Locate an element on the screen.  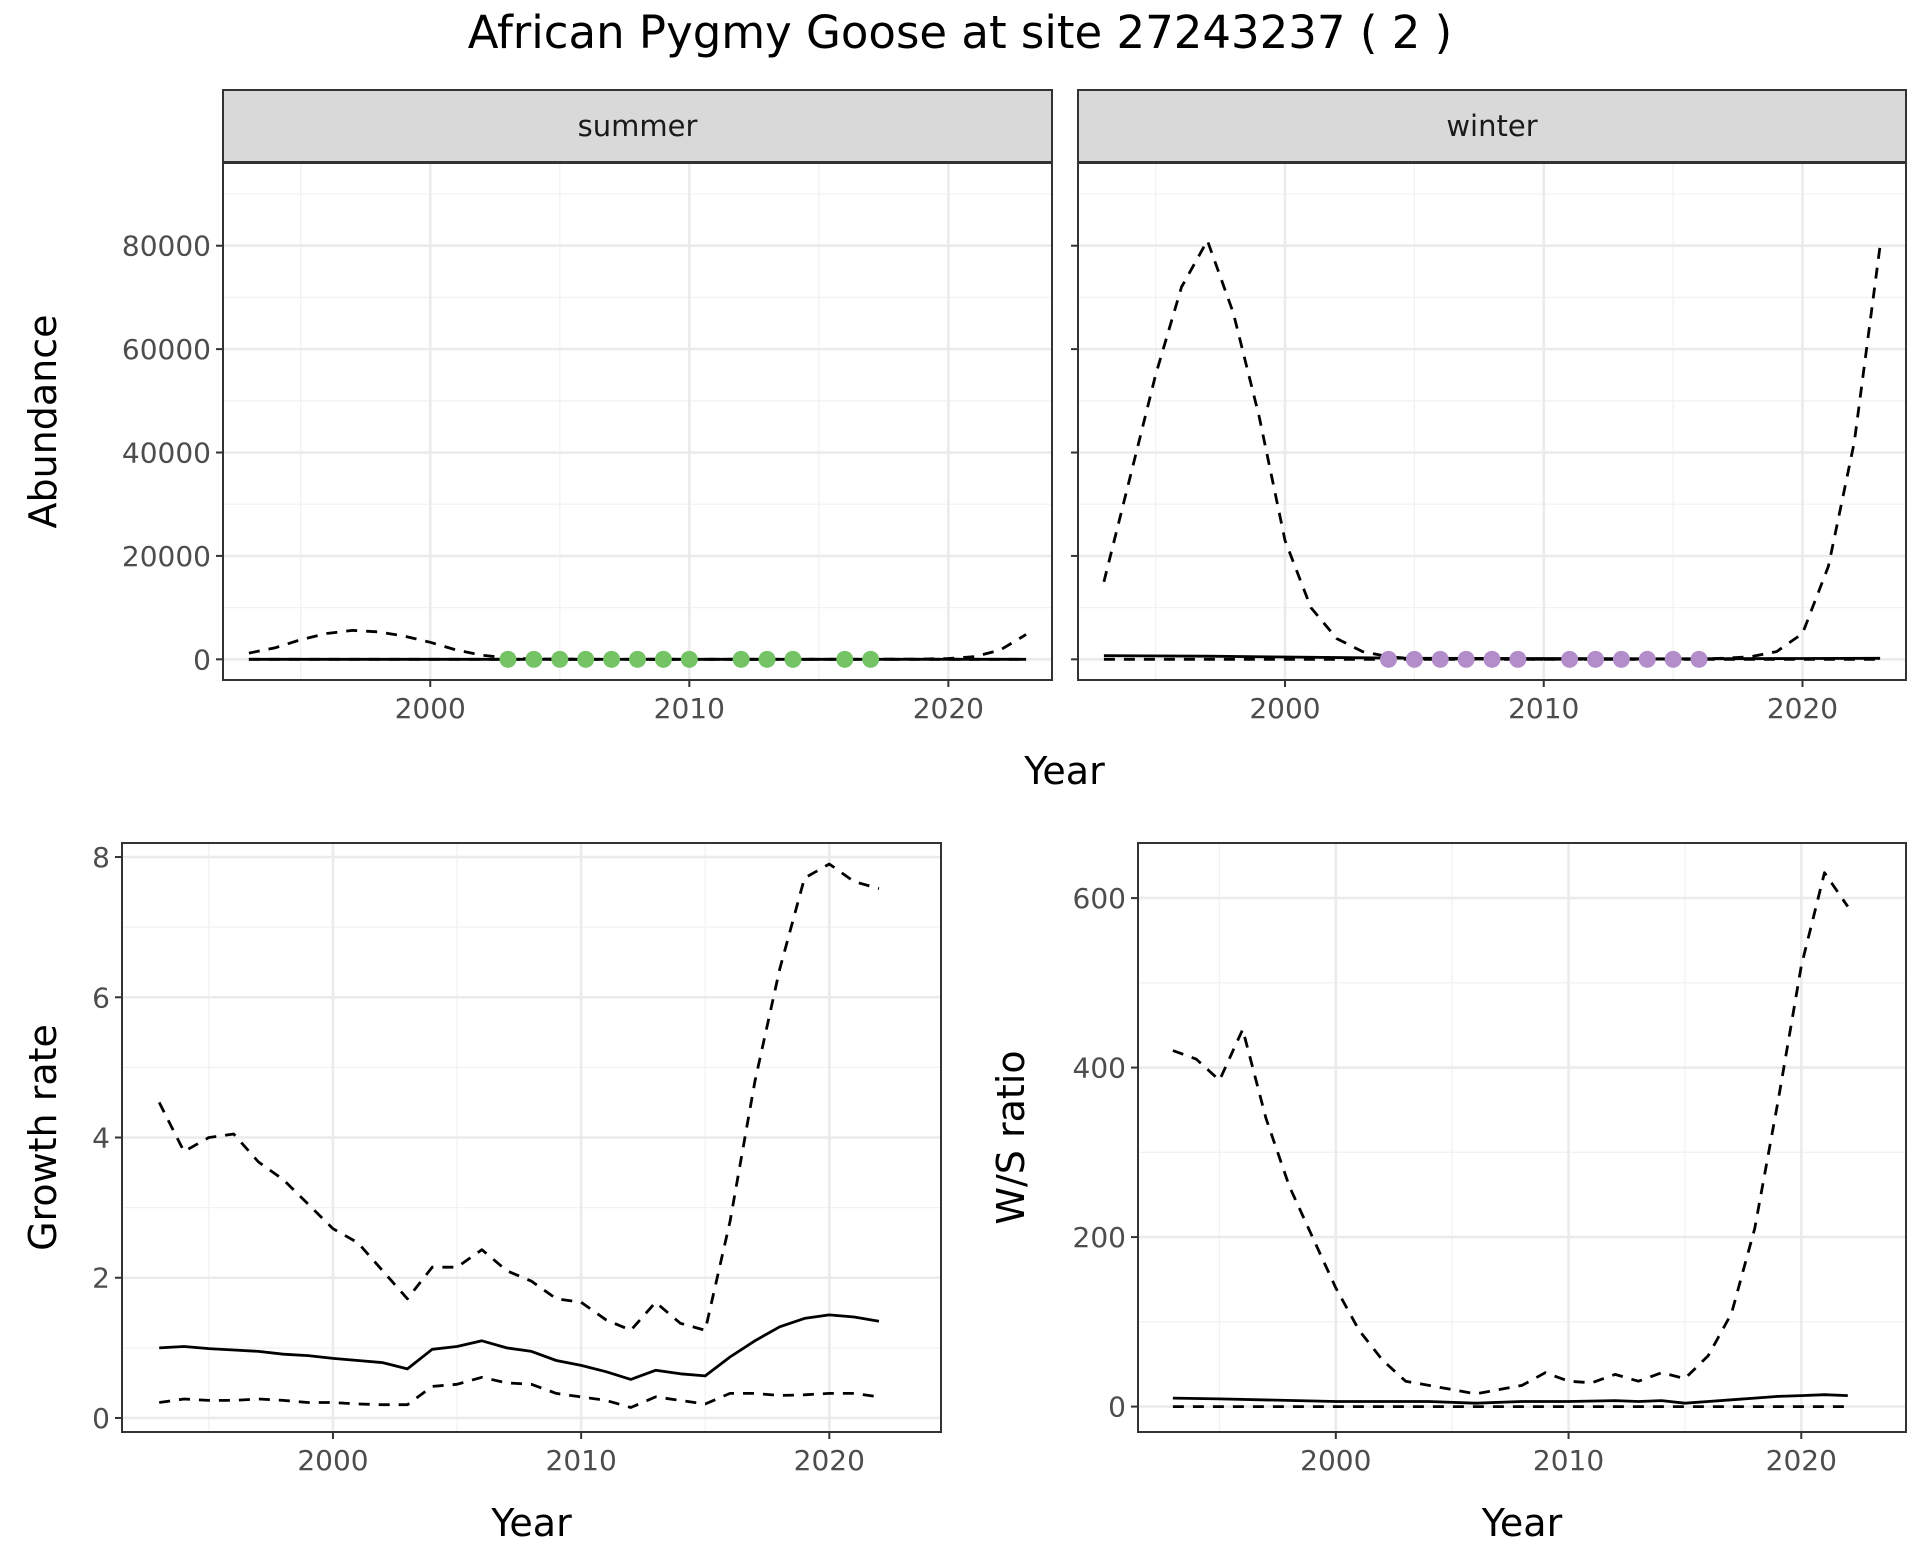
y-tick-label: 8 is located at coordinates (101, 857).